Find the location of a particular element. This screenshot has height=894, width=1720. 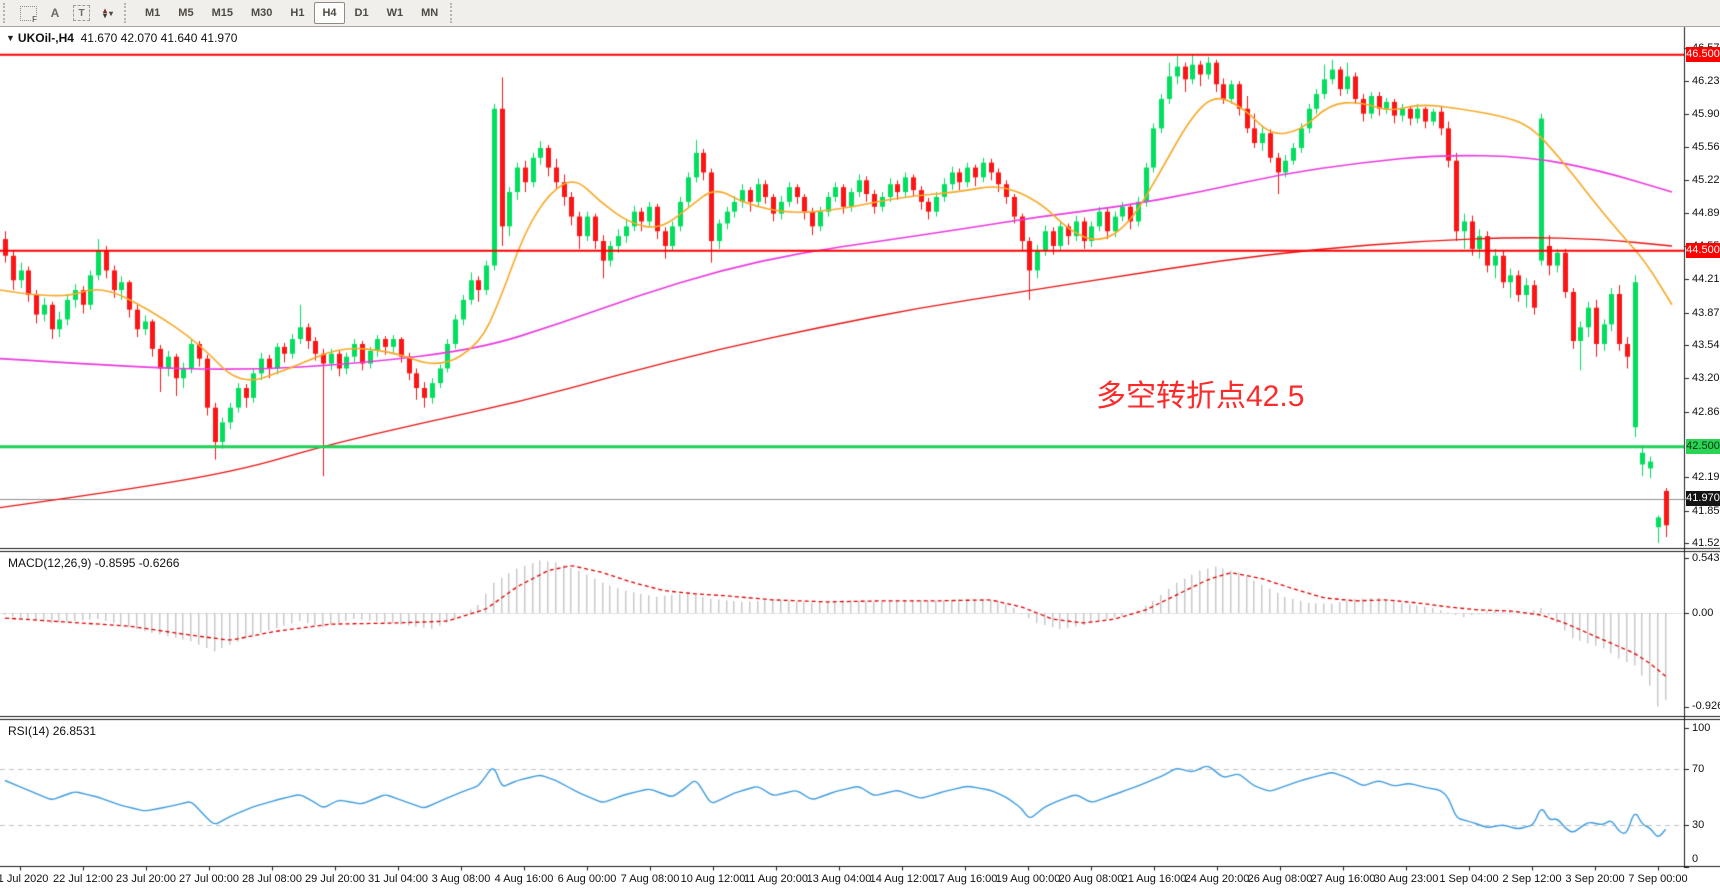

price-tick-label: 41.850 is located at coordinates (1706, 510).